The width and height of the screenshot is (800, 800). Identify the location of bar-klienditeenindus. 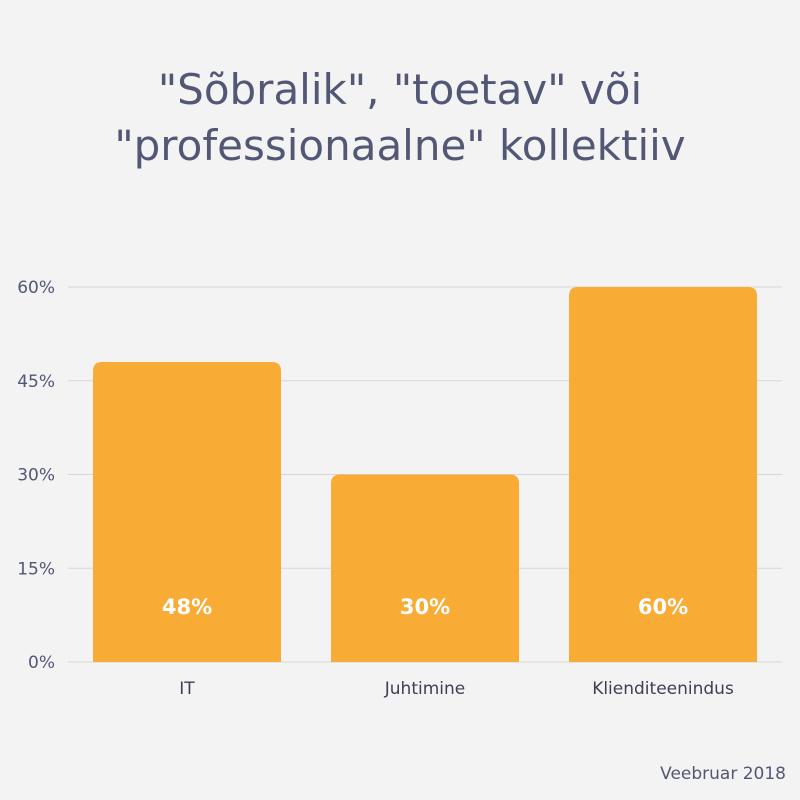
(663, 474).